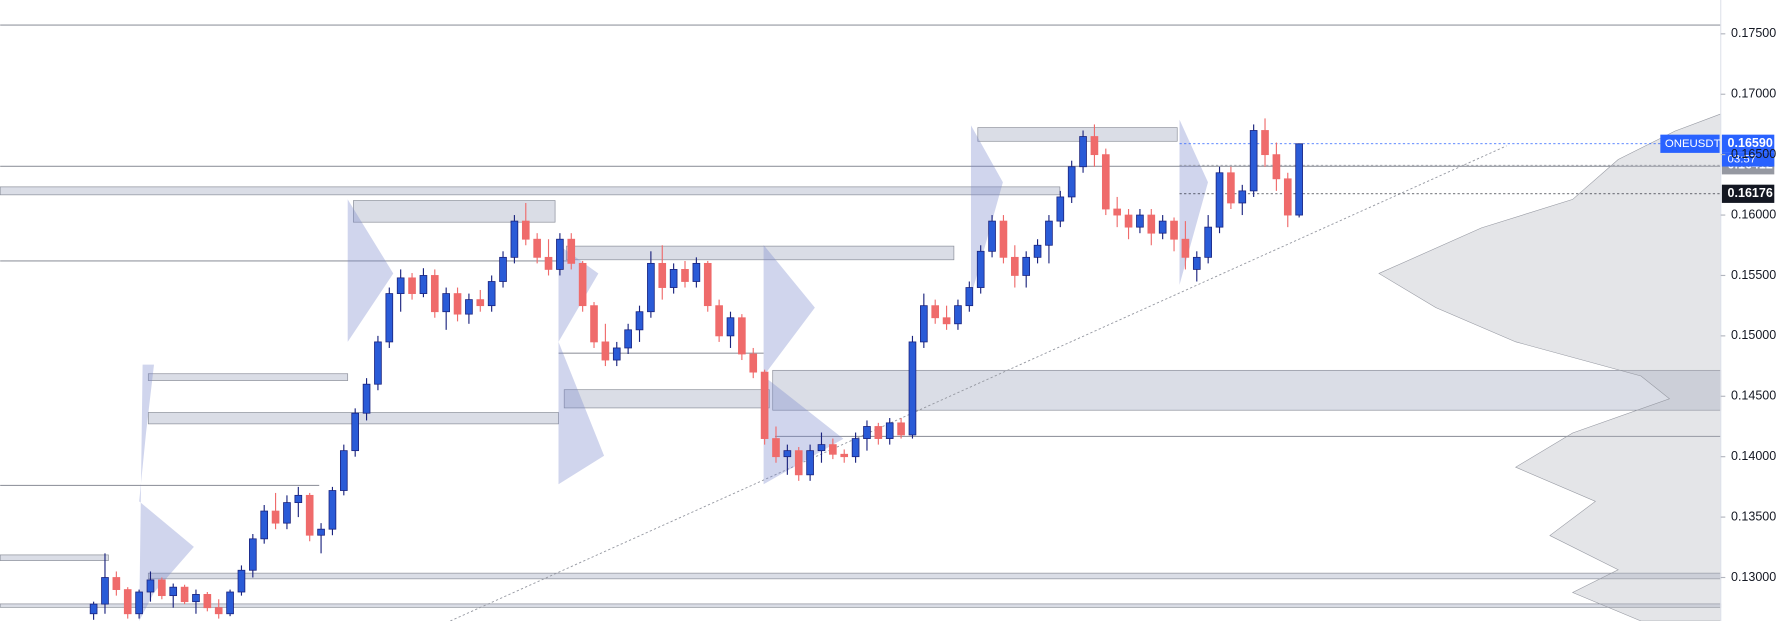 The height and width of the screenshot is (621, 1787). I want to click on symbol-label: ONEUSDT, so click(1693, 144).